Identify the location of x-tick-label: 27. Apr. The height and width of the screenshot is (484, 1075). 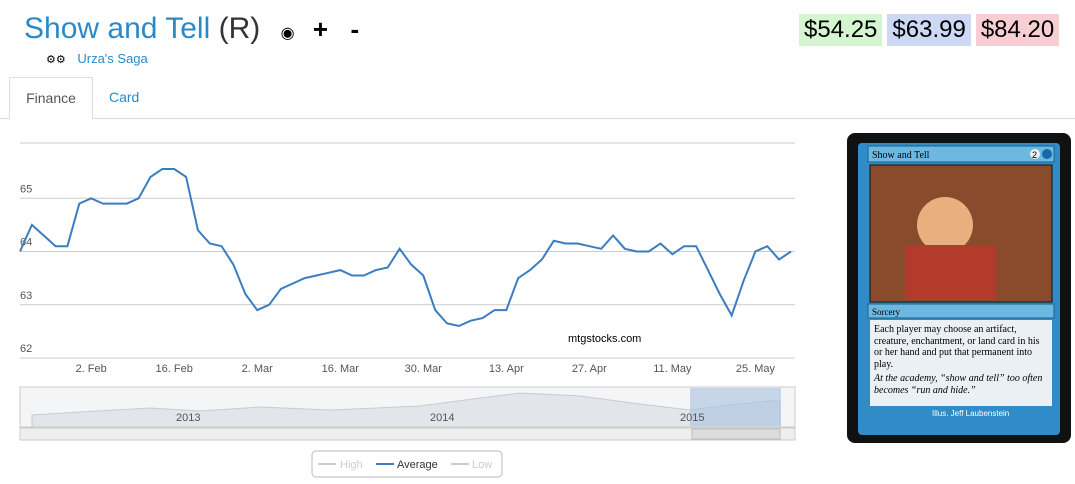
(589, 369).